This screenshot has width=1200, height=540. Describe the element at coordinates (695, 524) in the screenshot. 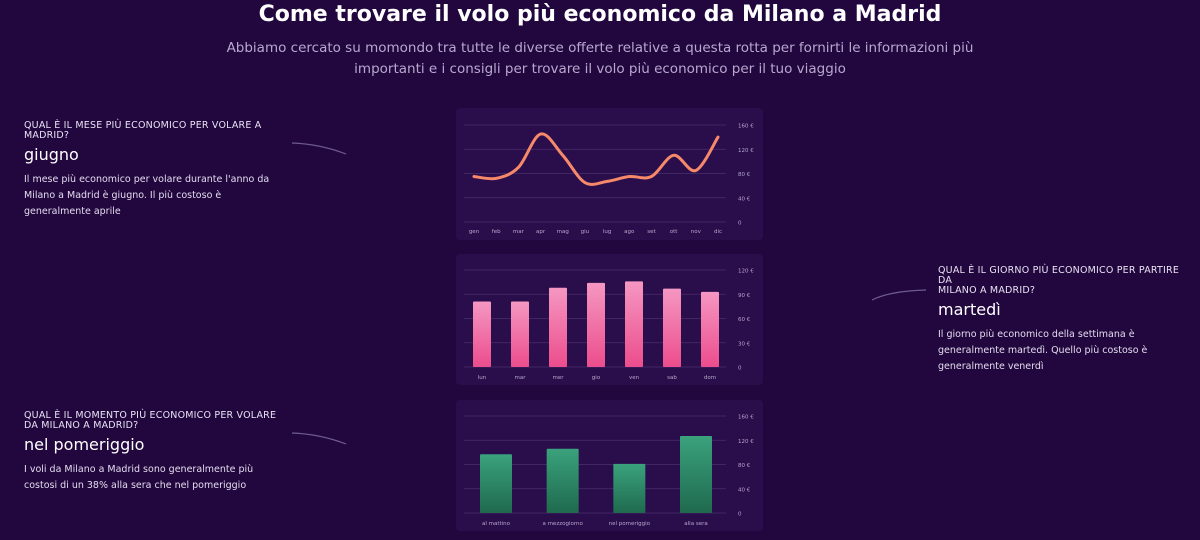

I see `x-tick-label: alla sera` at that location.